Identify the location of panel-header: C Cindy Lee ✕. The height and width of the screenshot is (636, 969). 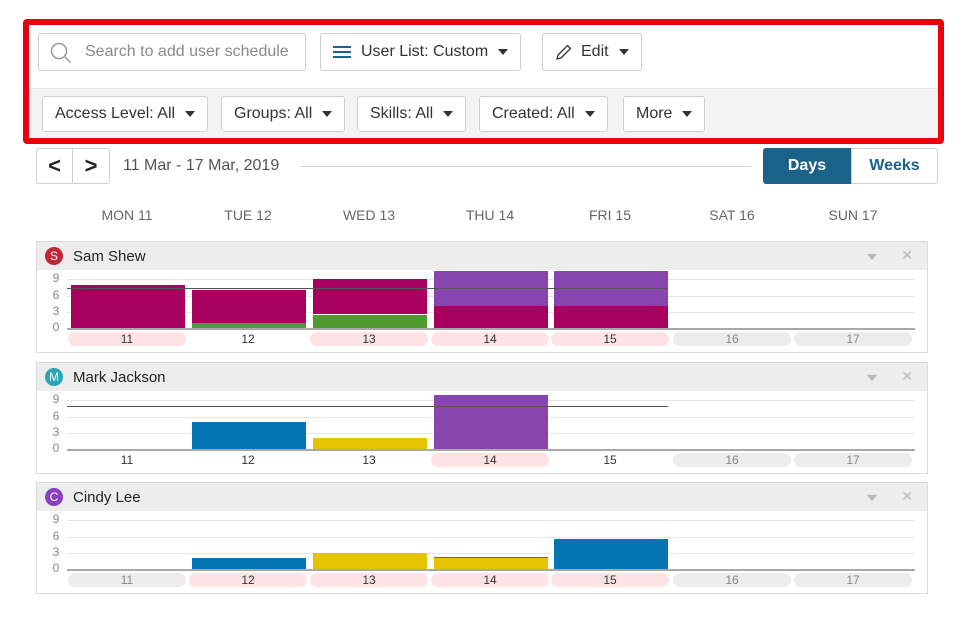
(482, 497).